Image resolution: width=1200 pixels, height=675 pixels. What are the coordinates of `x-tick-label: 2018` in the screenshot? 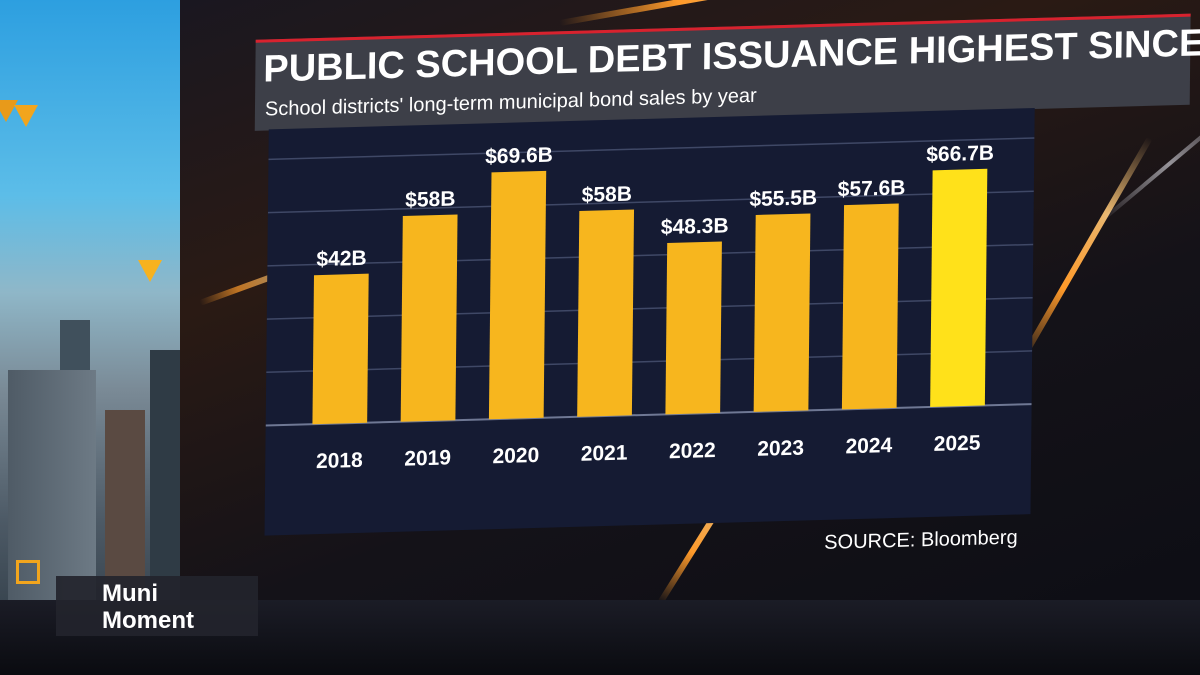 It's located at (339, 461).